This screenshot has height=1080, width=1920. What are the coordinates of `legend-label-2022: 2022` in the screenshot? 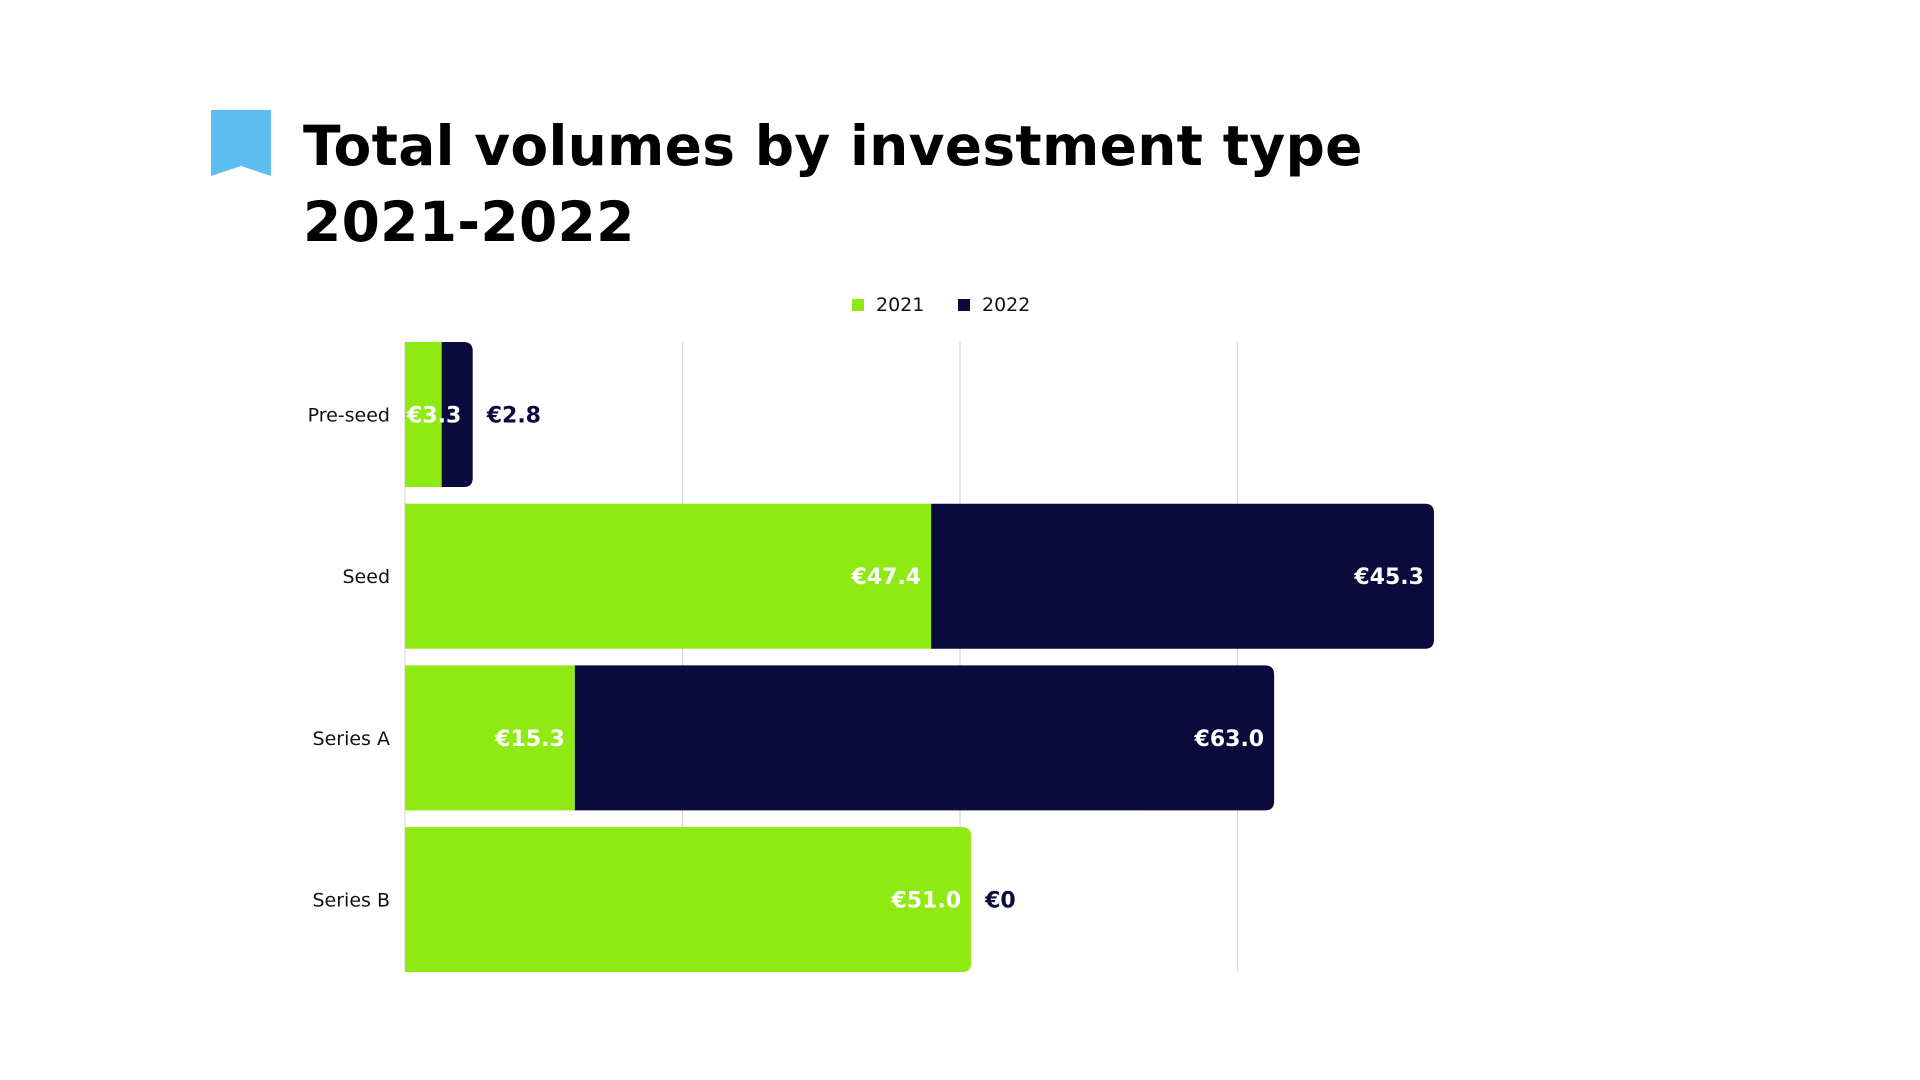 It's located at (1006, 305).